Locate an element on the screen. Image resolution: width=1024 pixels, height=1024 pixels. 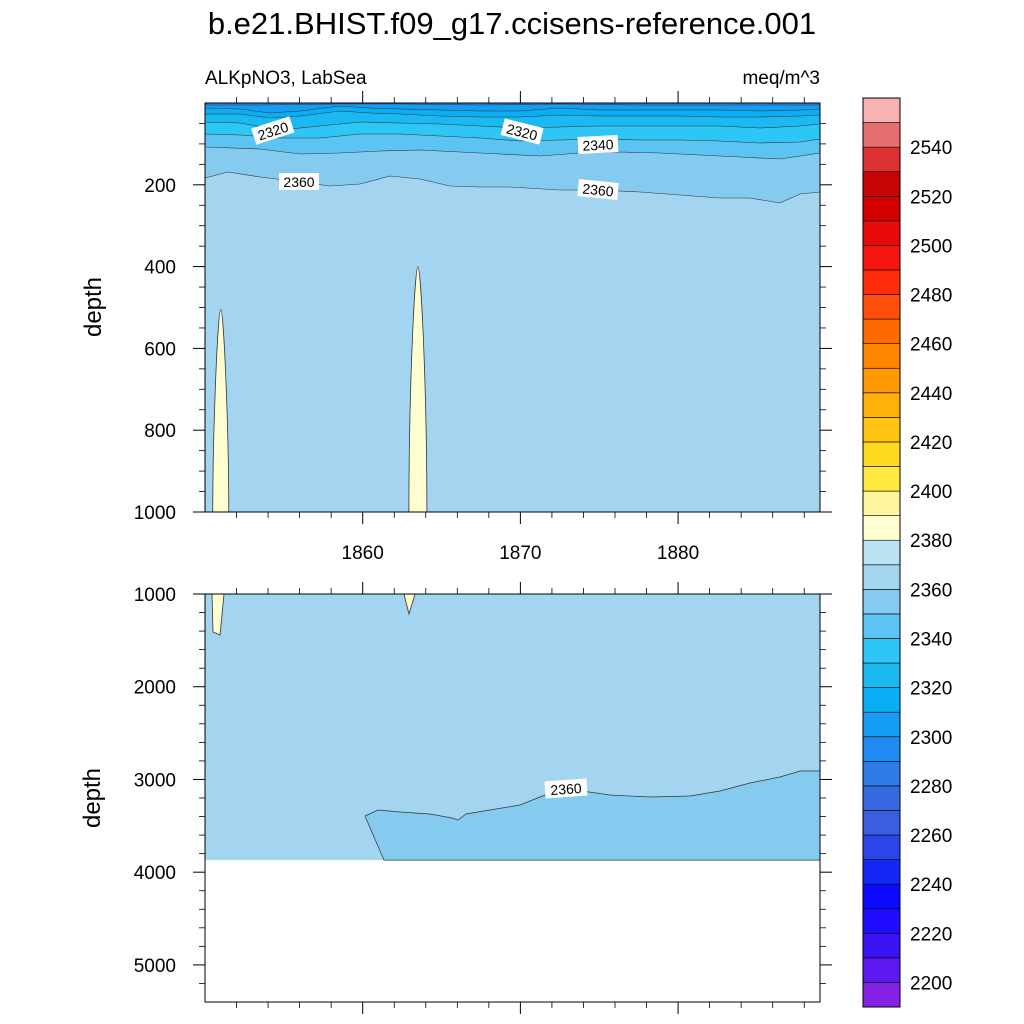
colorbar-tick-label: 2440 is located at coordinates (931, 394).